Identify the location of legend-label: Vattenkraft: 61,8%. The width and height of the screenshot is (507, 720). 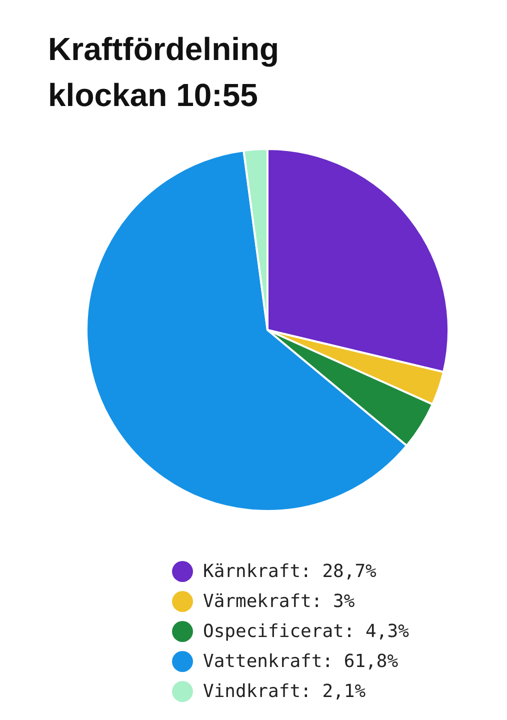
(300, 661).